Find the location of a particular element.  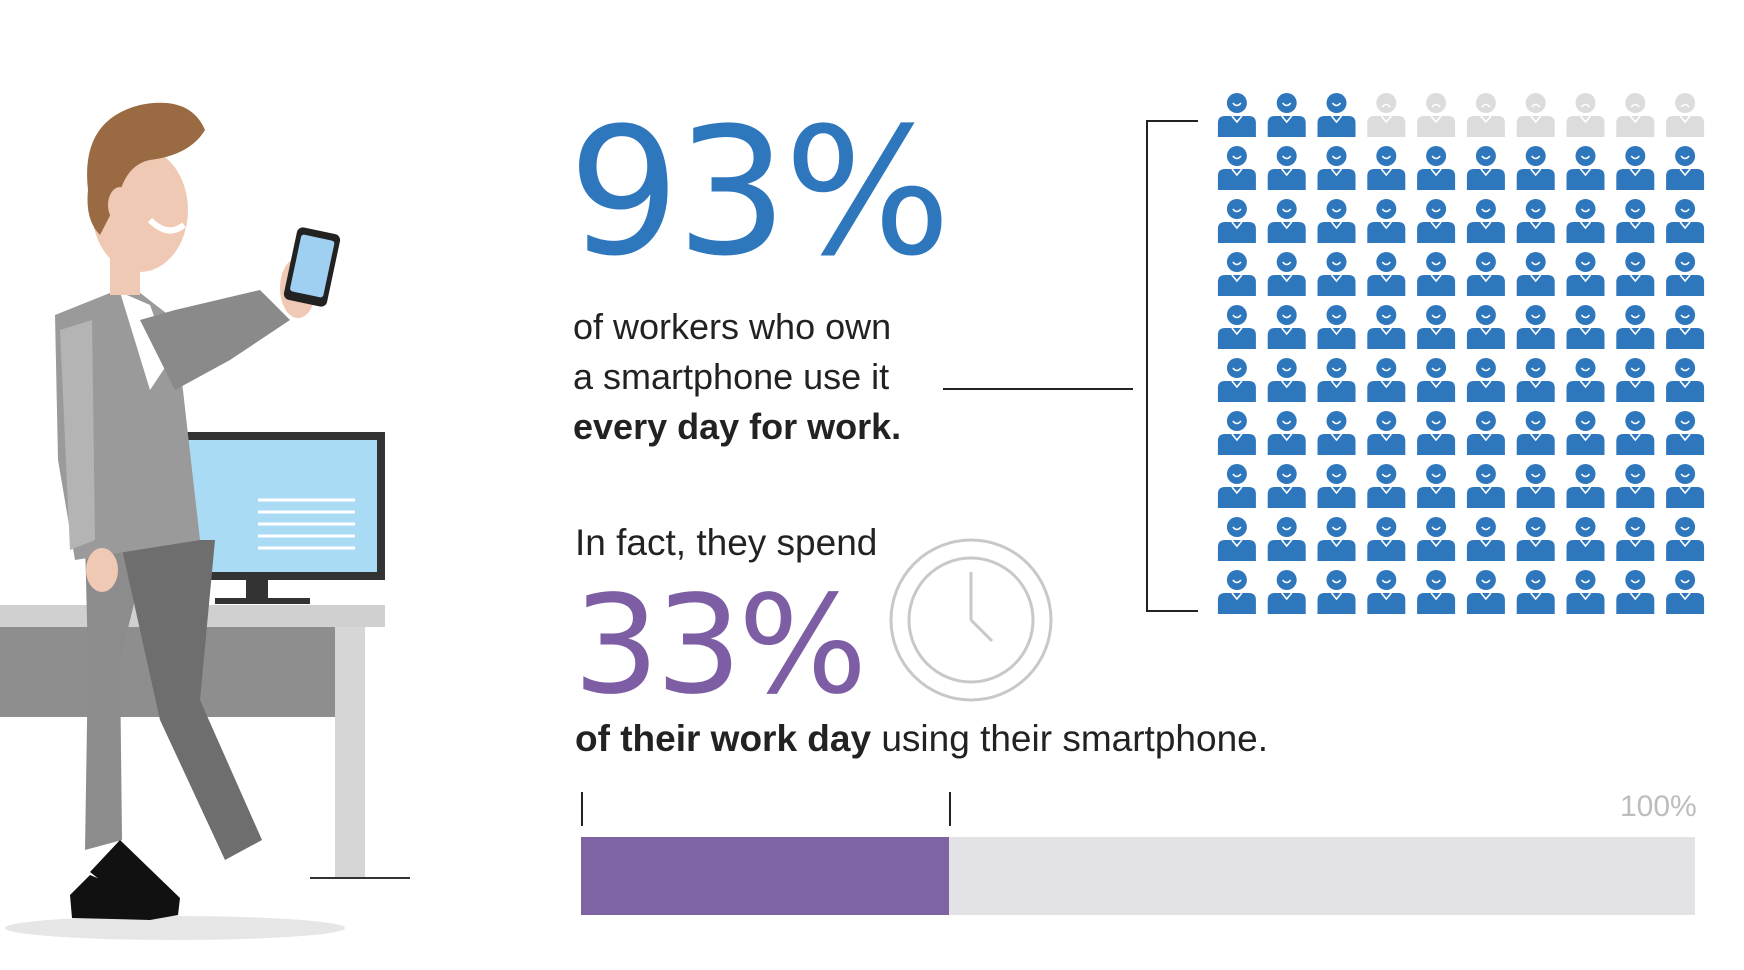

stat-secondary-emphasis: of their work day is located at coordinates (723, 738).